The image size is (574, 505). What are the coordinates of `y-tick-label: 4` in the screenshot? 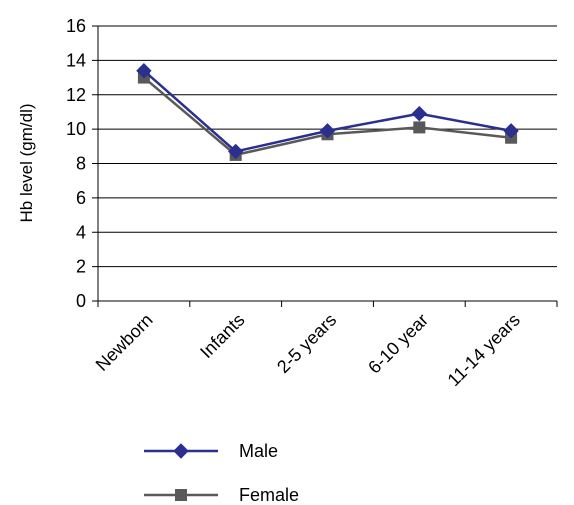 It's located at (81, 232).